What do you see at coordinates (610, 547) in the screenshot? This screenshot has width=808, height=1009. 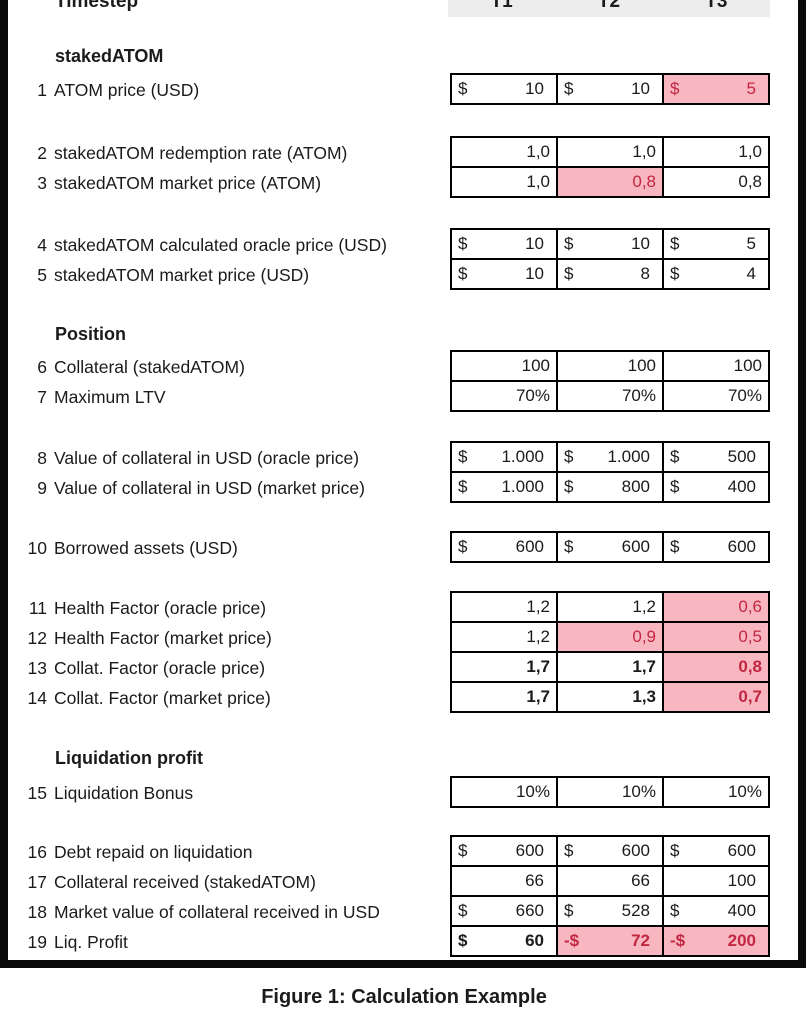 I see `value-grid: $600 $600 $600` at bounding box center [610, 547].